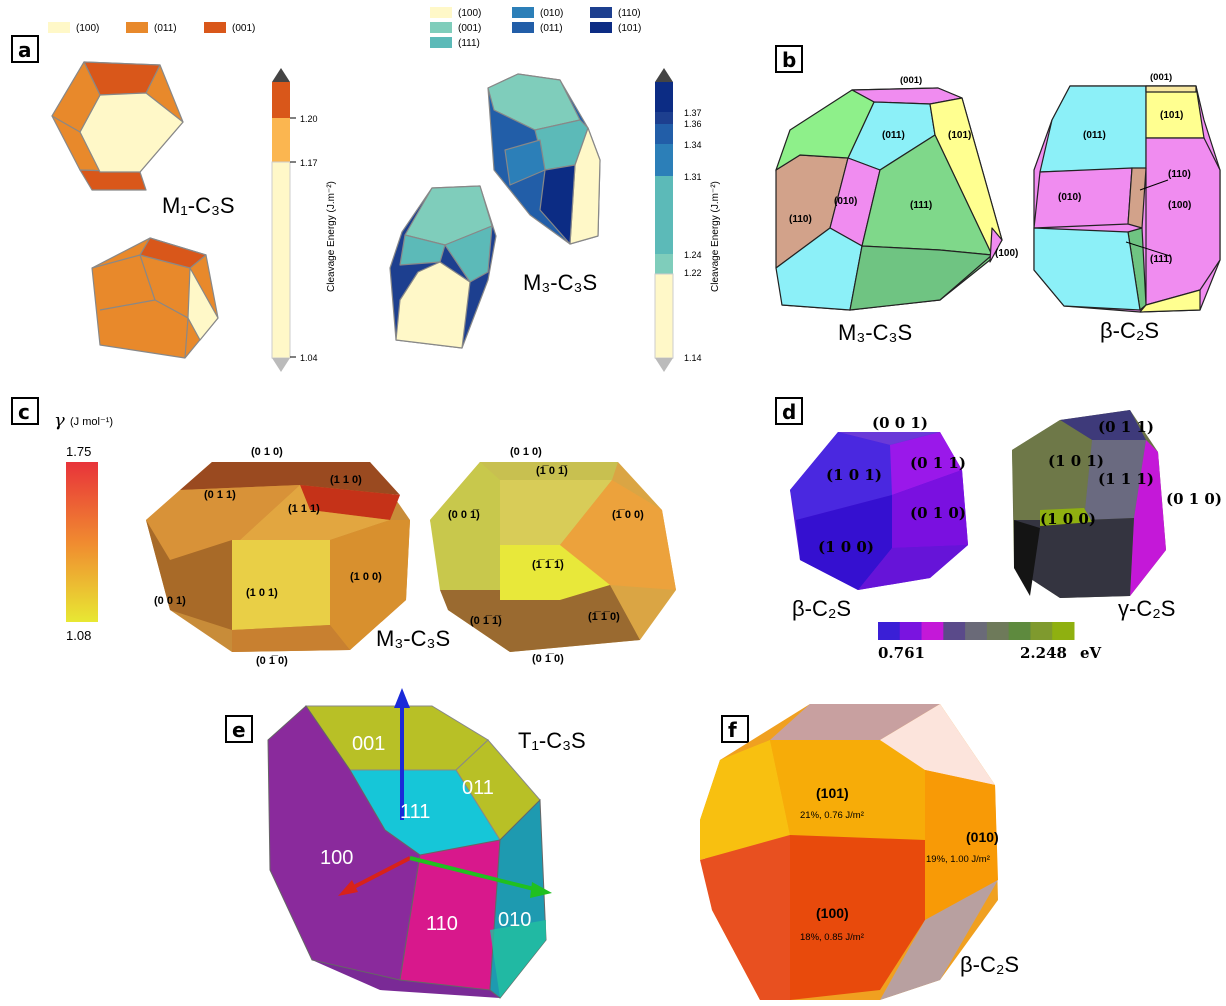 Image resolution: width=1226 pixels, height=1006 pixels. I want to click on d-energy-colorbar, so click(976, 631).